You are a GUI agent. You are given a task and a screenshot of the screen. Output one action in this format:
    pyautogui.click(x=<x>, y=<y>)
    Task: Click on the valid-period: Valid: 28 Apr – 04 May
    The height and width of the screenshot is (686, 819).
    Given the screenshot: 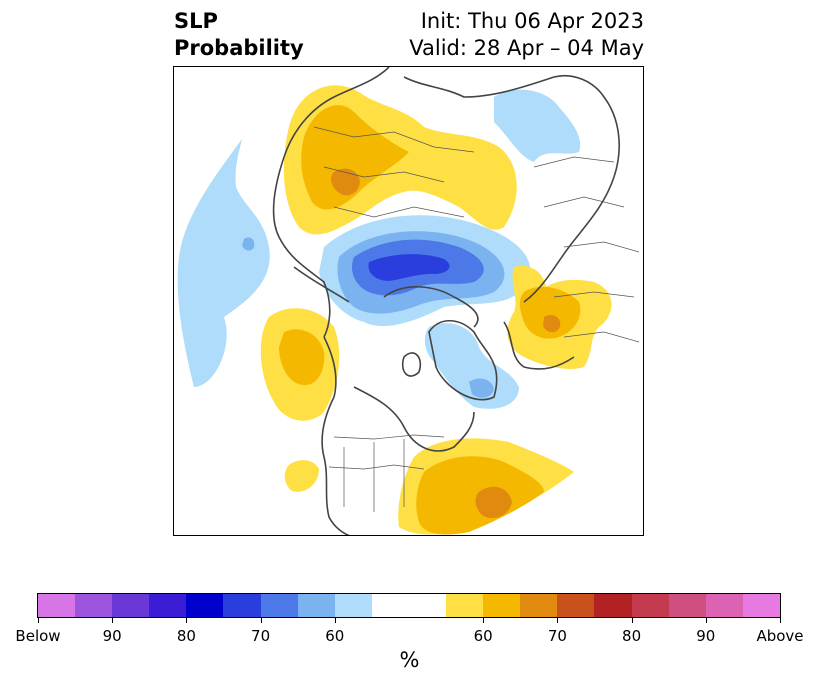 What is the action you would take?
    pyautogui.click(x=526, y=48)
    